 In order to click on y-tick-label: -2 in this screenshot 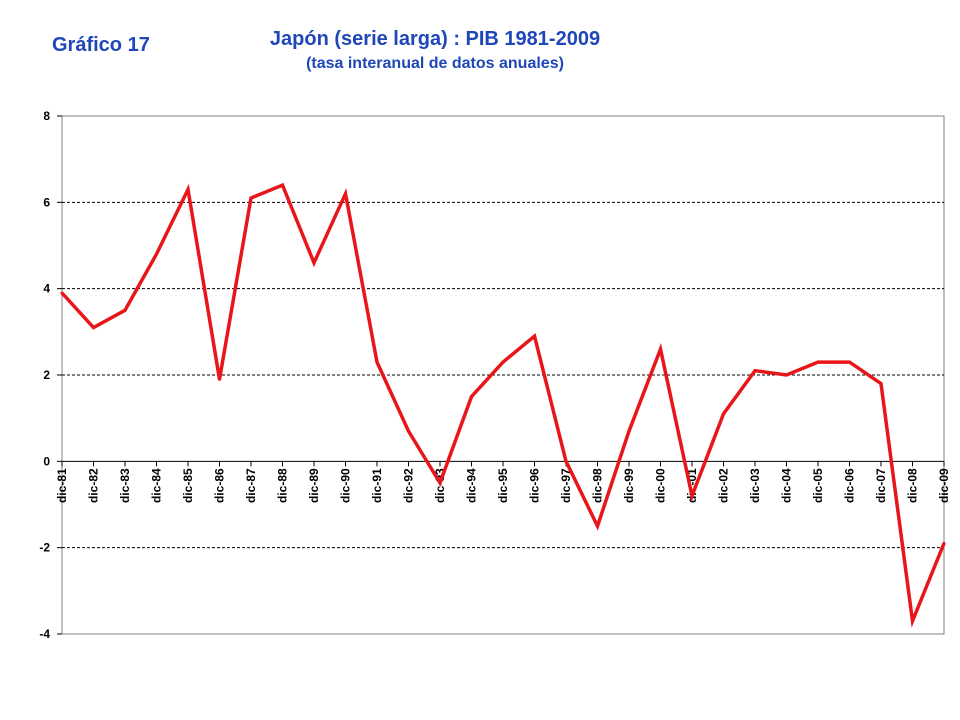, I will do `click(44, 548)`.